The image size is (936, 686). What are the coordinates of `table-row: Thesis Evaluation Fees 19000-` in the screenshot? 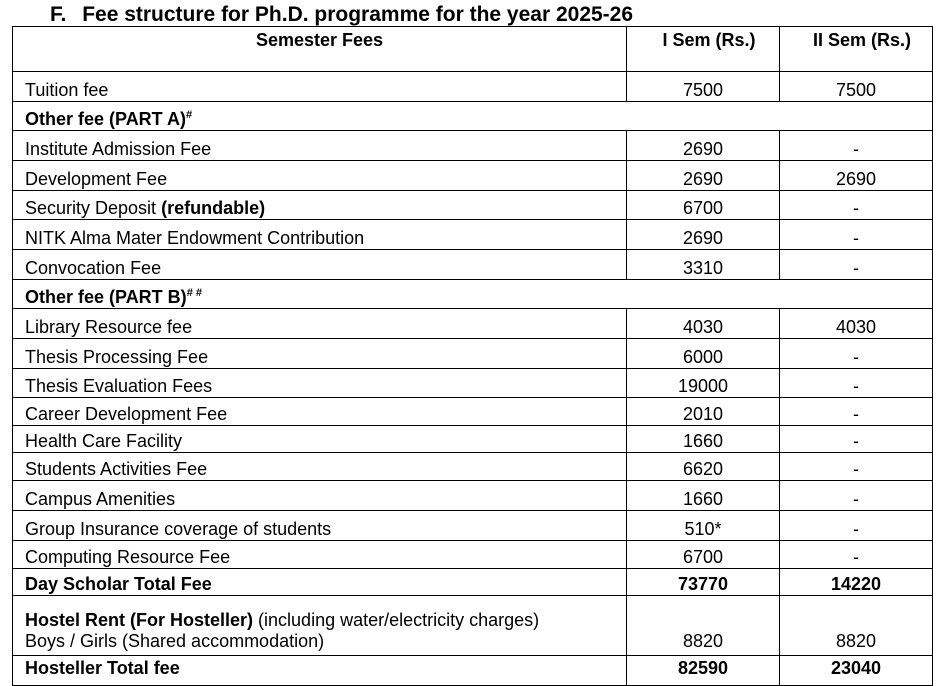 It's located at (472, 383).